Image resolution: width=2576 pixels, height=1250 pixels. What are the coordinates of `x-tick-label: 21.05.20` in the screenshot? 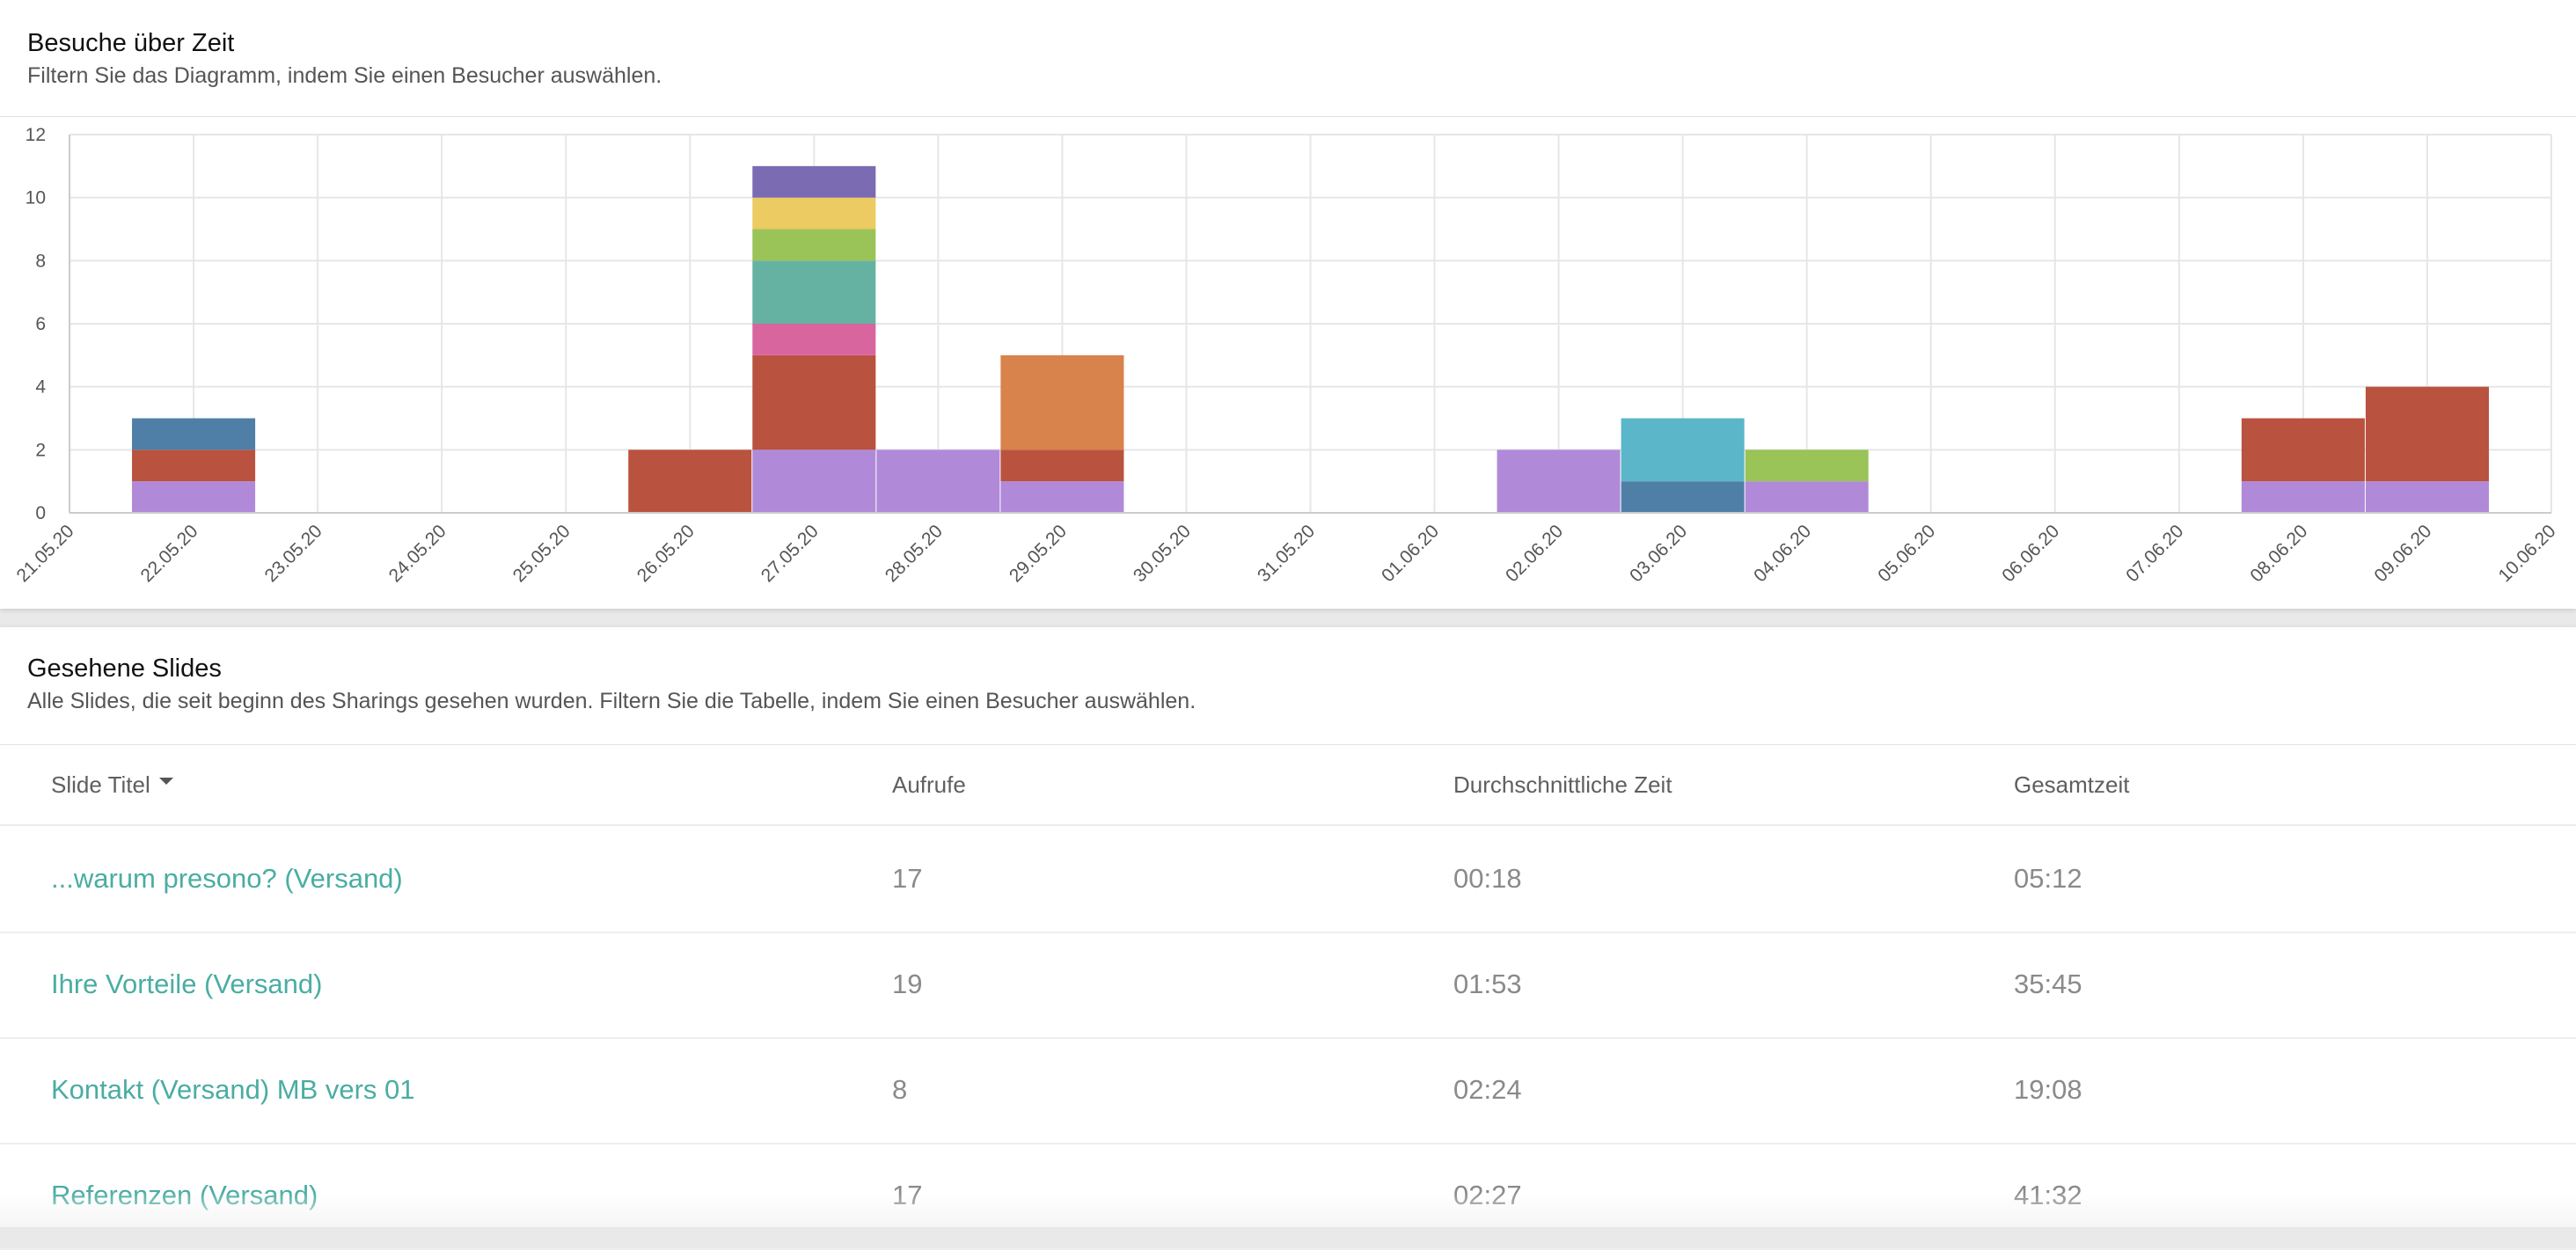 It's located at (44, 553).